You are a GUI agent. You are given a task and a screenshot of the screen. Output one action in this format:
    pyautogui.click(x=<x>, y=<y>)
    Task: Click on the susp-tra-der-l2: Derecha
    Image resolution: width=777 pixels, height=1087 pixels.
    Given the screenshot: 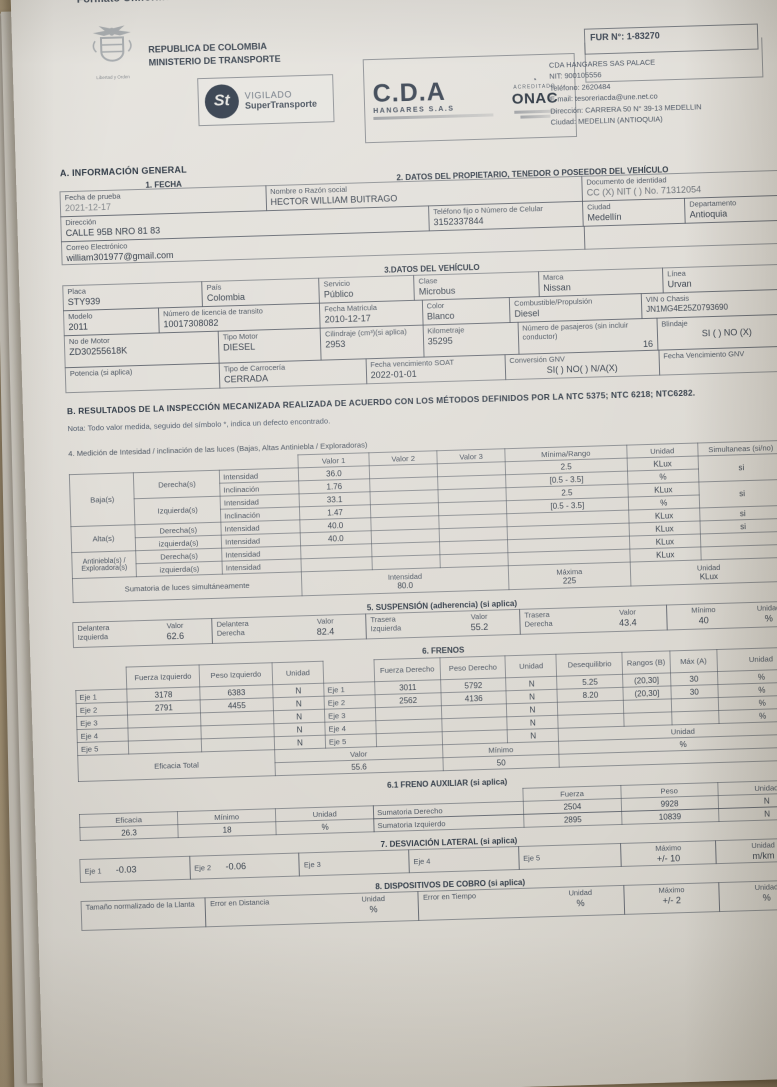 What is the action you would take?
    pyautogui.click(x=538, y=623)
    